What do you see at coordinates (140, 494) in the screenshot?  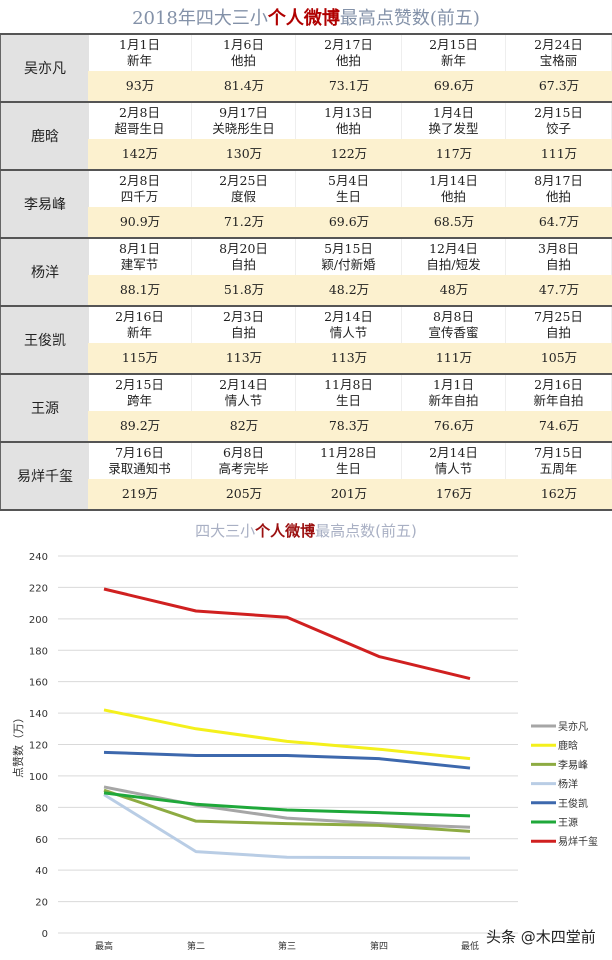 I see `post-likes: 219万` at bounding box center [140, 494].